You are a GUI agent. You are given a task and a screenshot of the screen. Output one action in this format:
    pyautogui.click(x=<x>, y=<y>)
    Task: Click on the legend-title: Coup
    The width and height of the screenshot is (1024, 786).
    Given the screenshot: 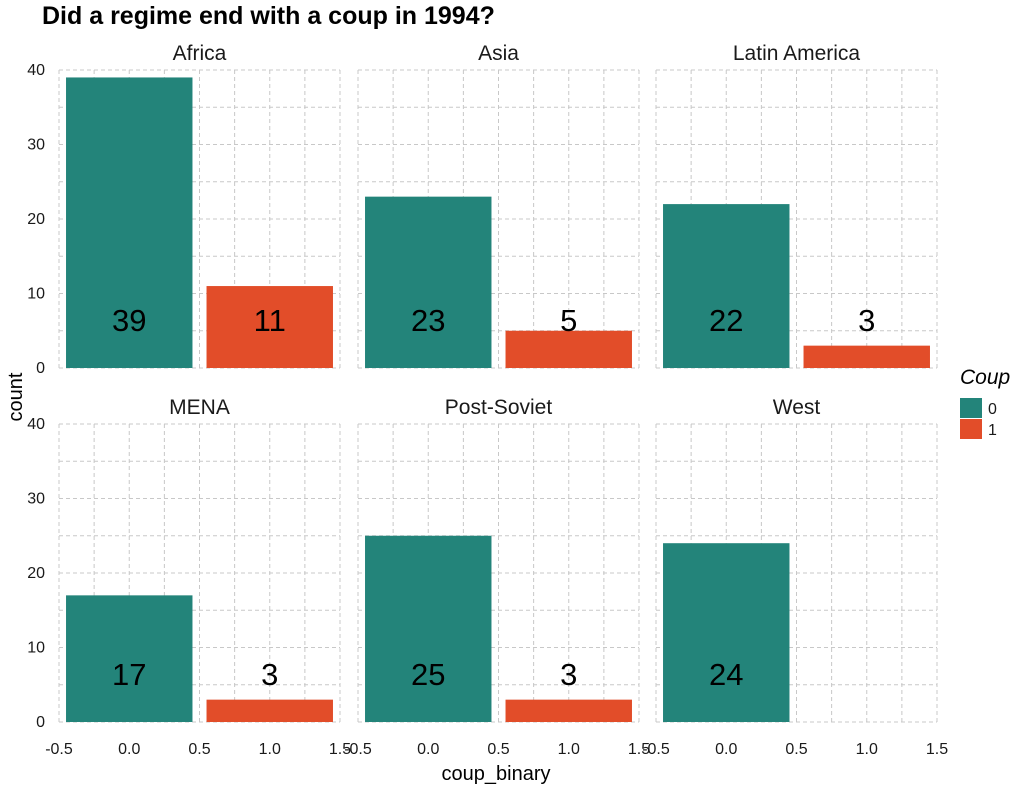 What is the action you would take?
    pyautogui.click(x=985, y=377)
    